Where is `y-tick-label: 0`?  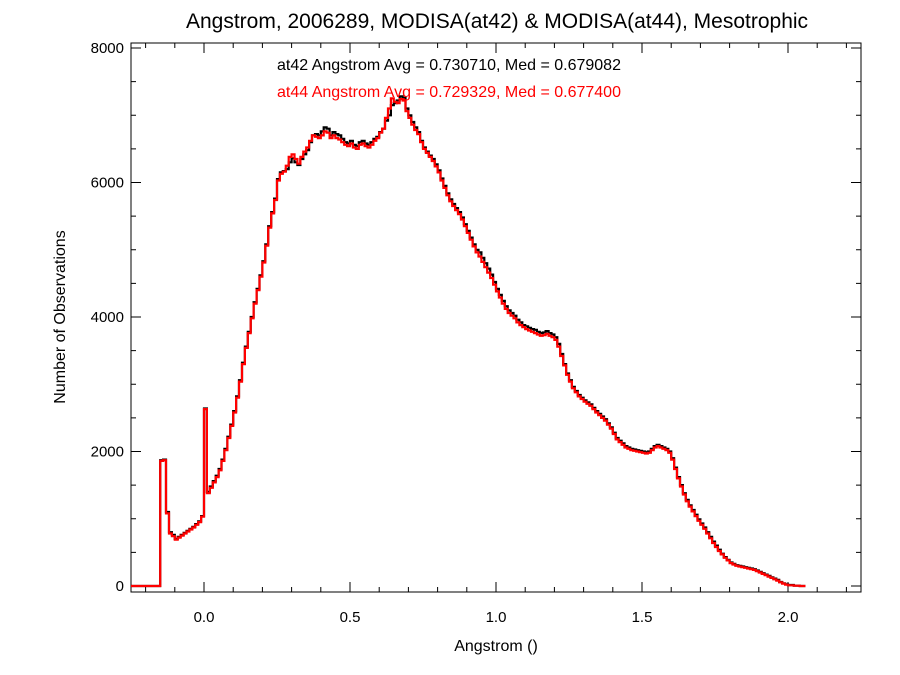 y-tick-label: 0 is located at coordinates (120, 586).